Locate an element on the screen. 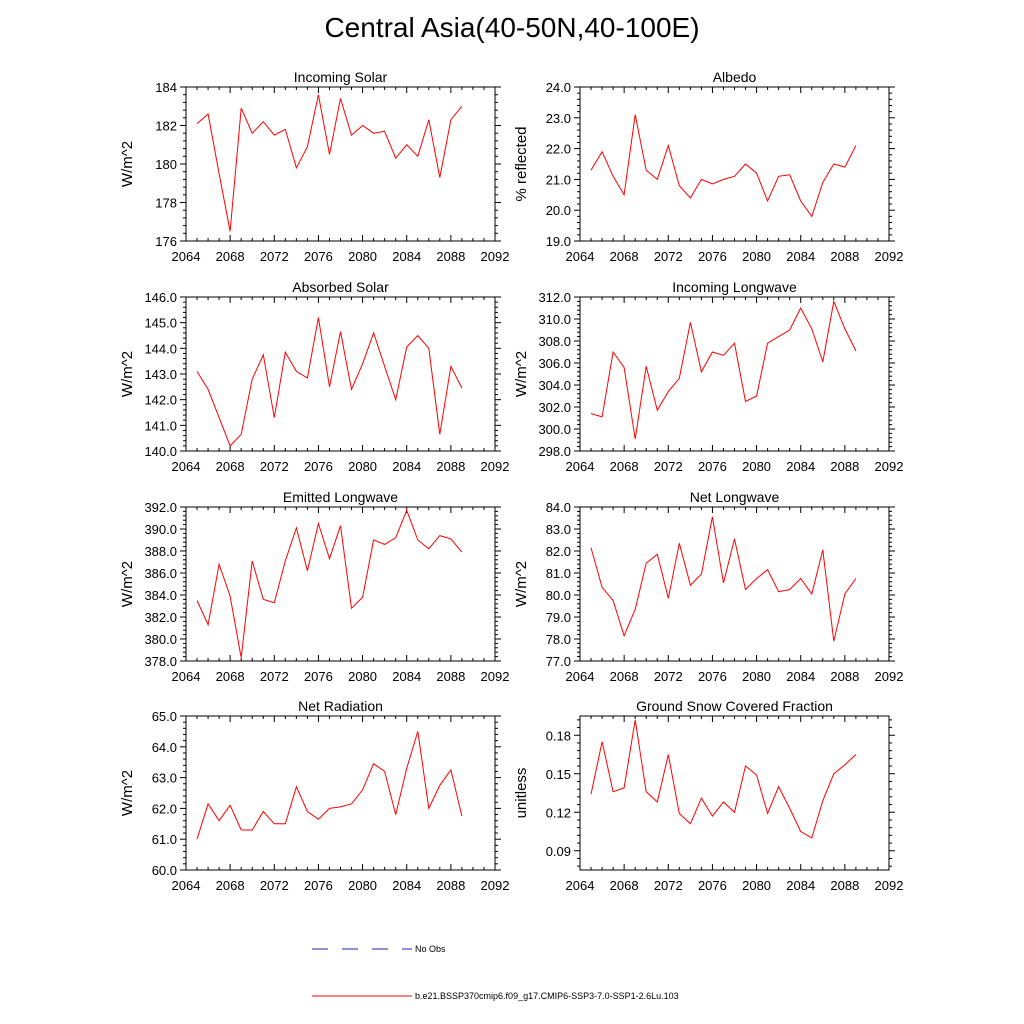 This screenshot has height=1024, width=1024. y-tick-label: 143.0 is located at coordinates (160, 374).